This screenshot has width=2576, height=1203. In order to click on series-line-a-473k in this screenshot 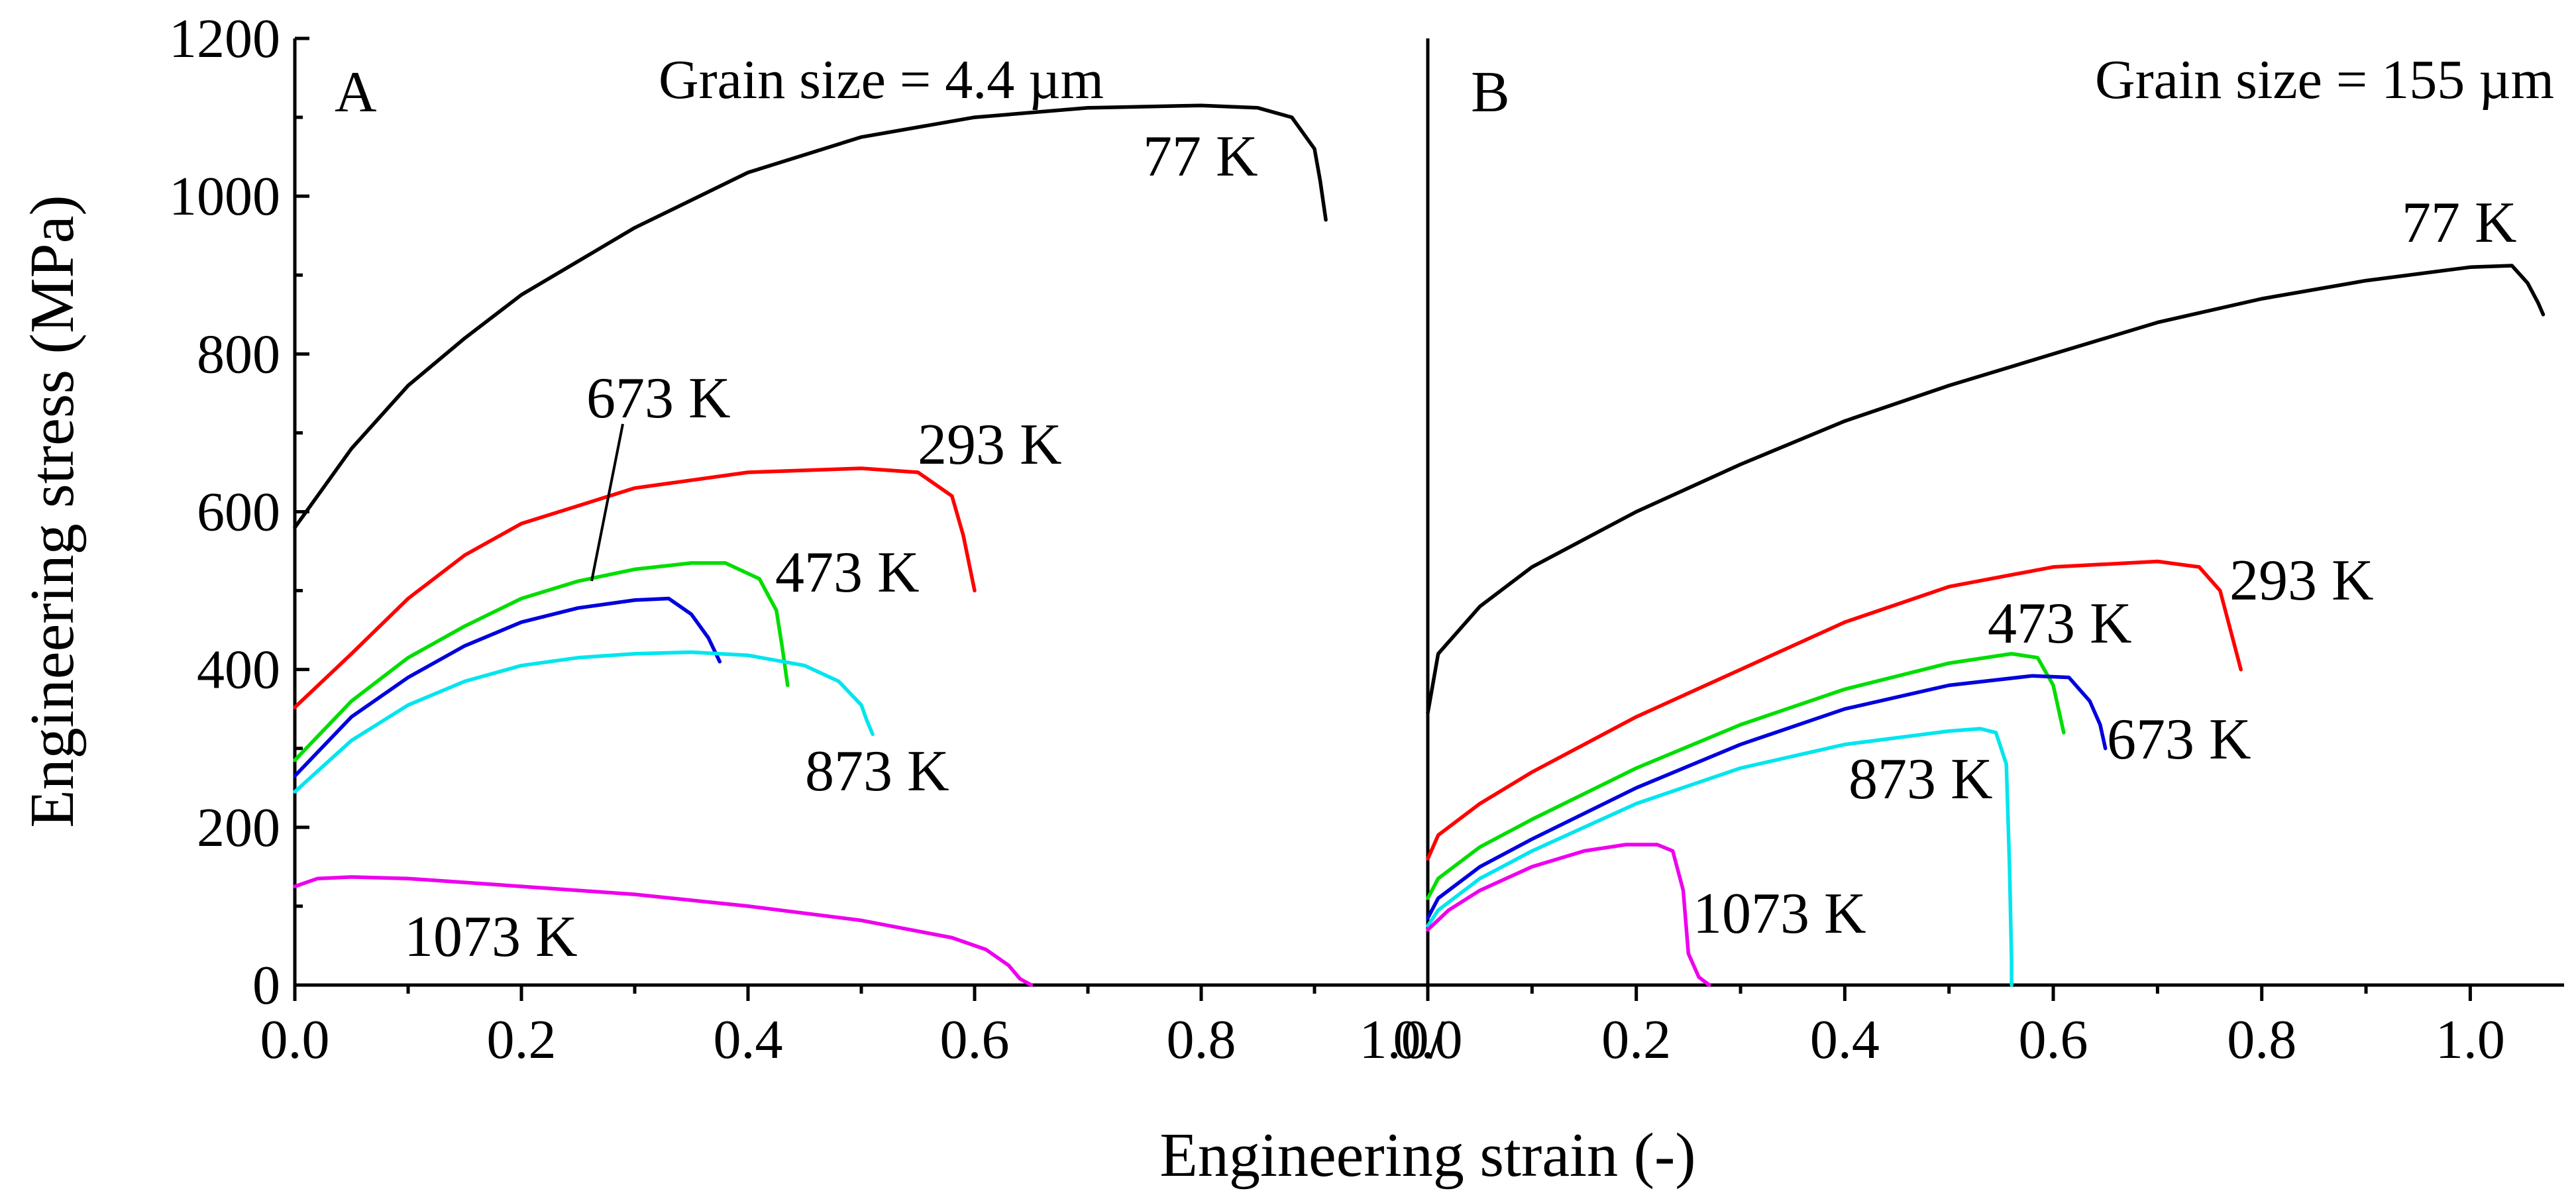, I will do `click(541, 661)`.